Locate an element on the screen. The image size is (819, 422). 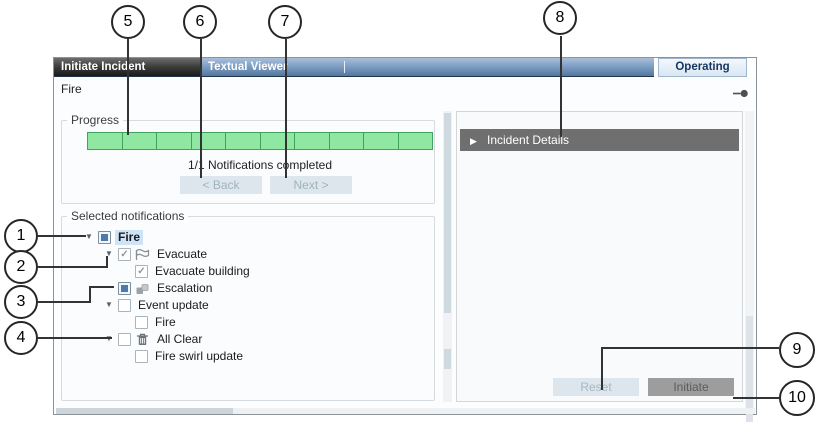
callout-10: 10 is located at coordinates (797, 398).